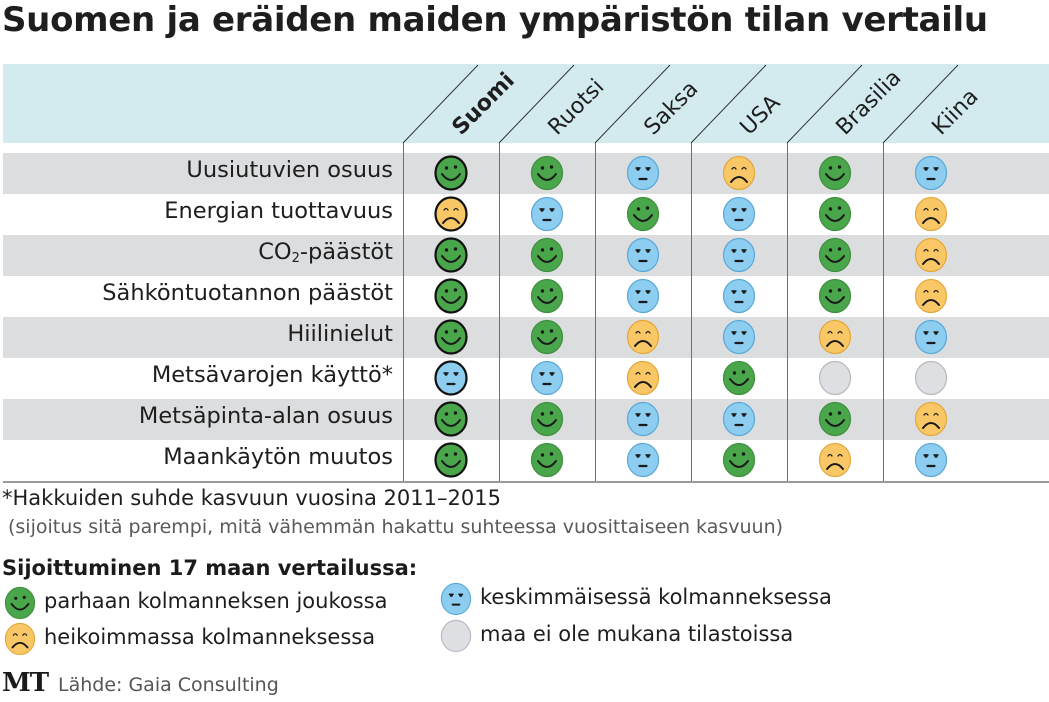 Image resolution: width=1049 pixels, height=702 pixels. Describe the element at coordinates (216, 601) in the screenshot. I see `legend-label: parhaan kolmanneksen joukossa` at that location.